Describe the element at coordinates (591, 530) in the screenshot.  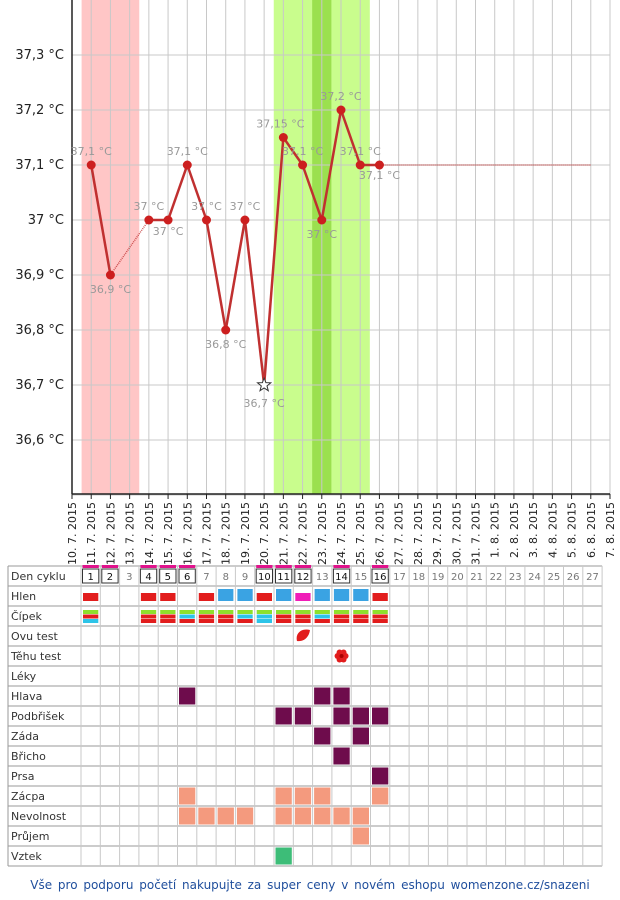
I see `x-tick-label: 6. 8. 2015` at that location.